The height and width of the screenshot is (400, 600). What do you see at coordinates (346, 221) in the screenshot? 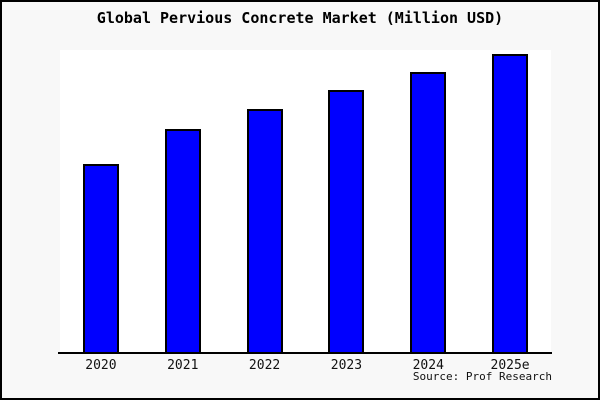
I see `bar-2023` at bounding box center [346, 221].